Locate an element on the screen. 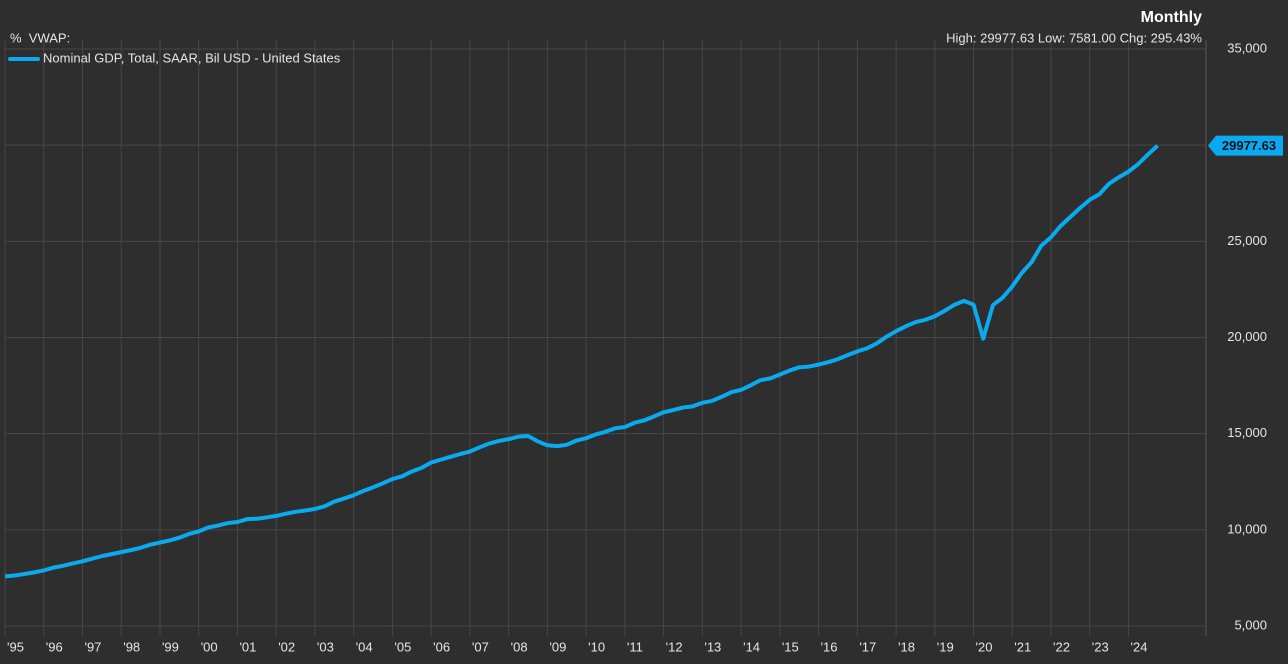 The width and height of the screenshot is (1288, 664). x-tick-label: '13 is located at coordinates (712, 646).